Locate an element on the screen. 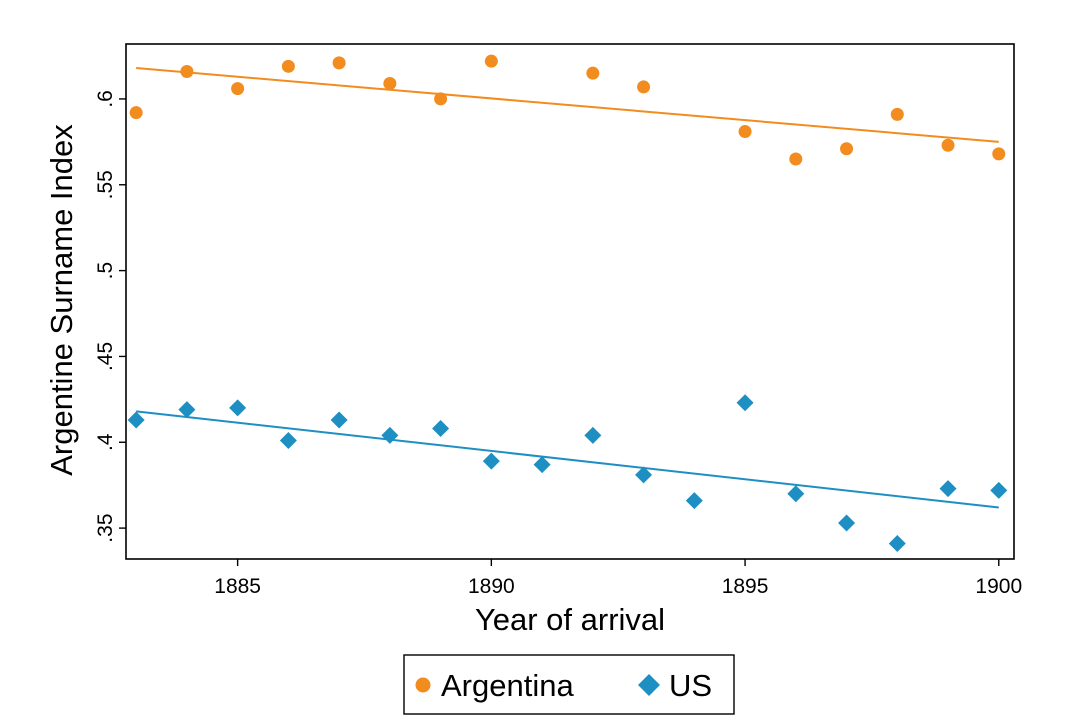 The height and width of the screenshot is (726, 1078). legend-marker-argentina is located at coordinates (423, 685).